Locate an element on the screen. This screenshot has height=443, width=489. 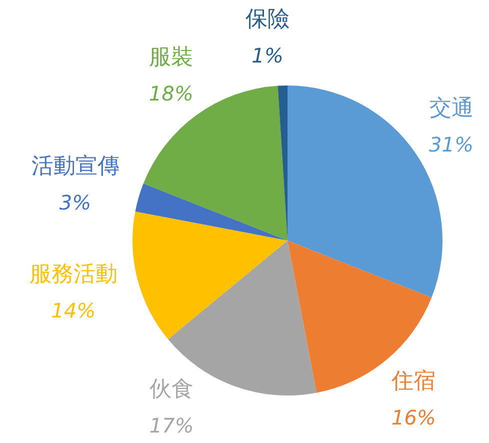
data-label: 18% is located at coordinates (171, 94).